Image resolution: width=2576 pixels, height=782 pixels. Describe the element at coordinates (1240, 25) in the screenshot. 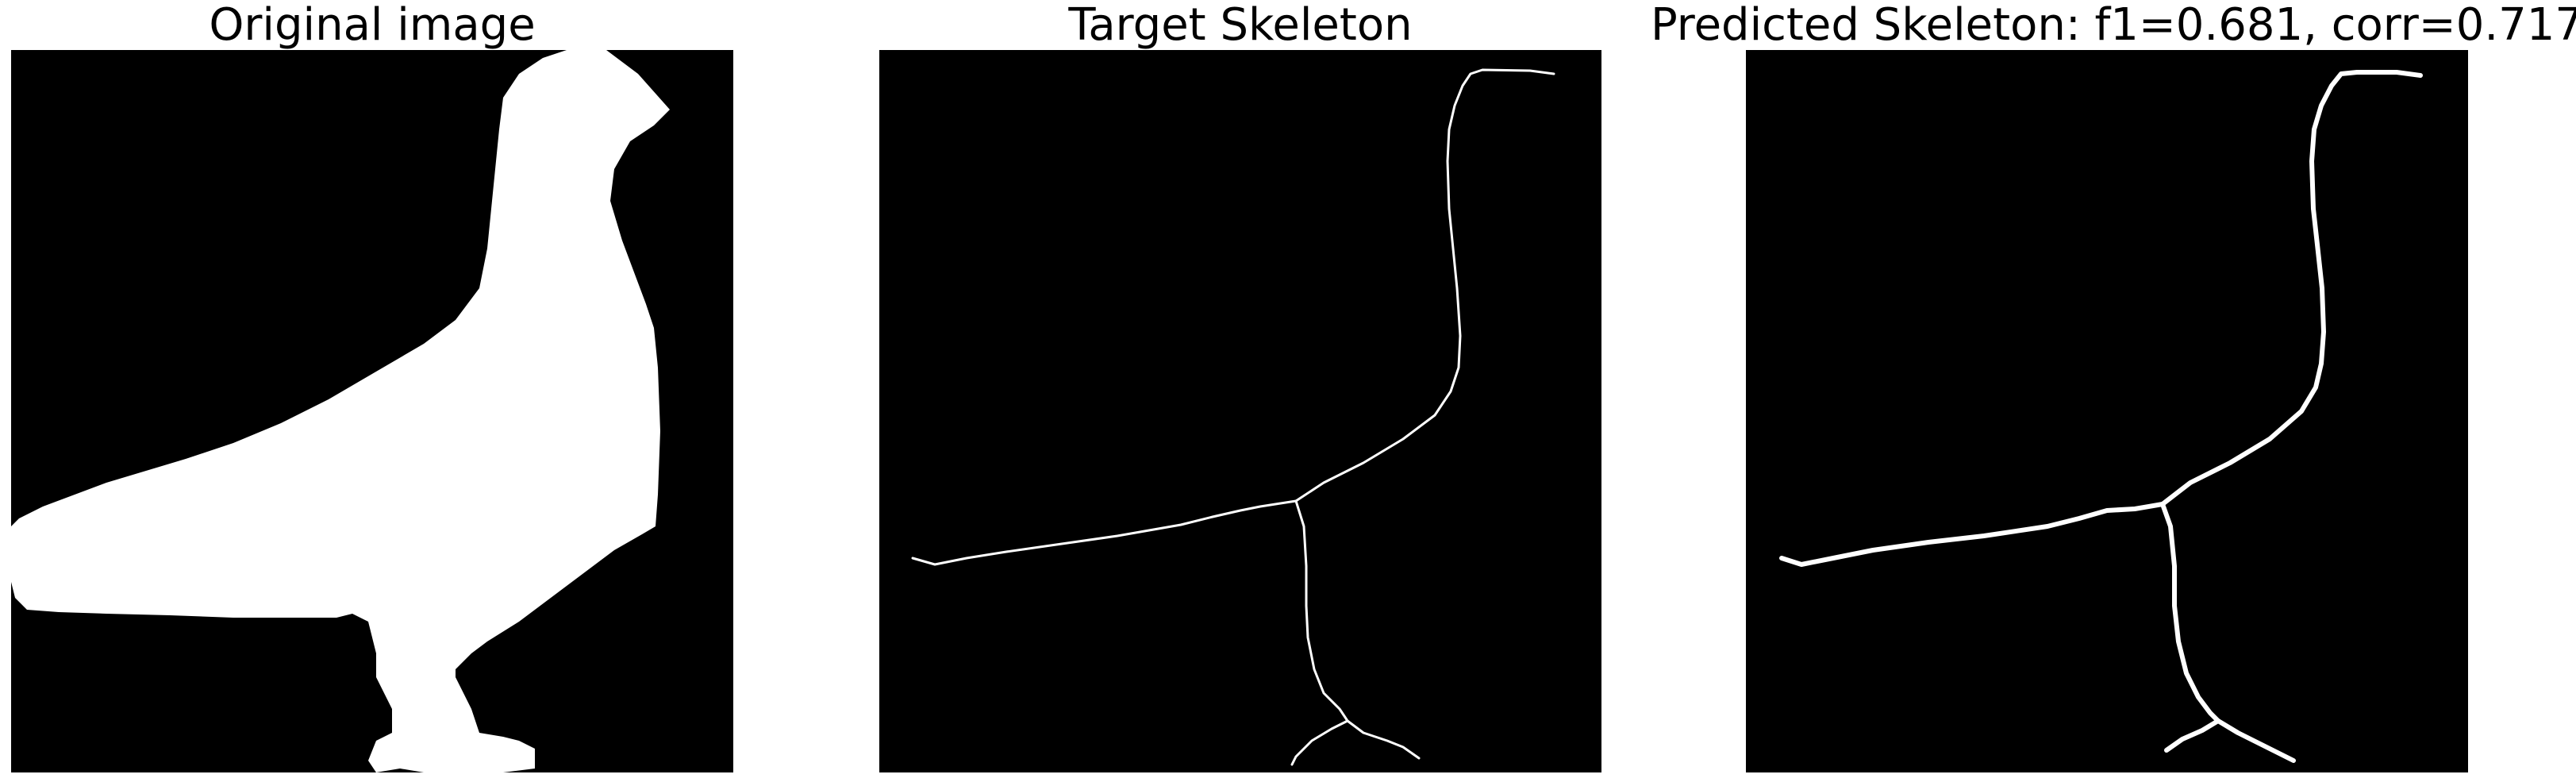

I see `panel-title-target: Target Skeleton` at that location.